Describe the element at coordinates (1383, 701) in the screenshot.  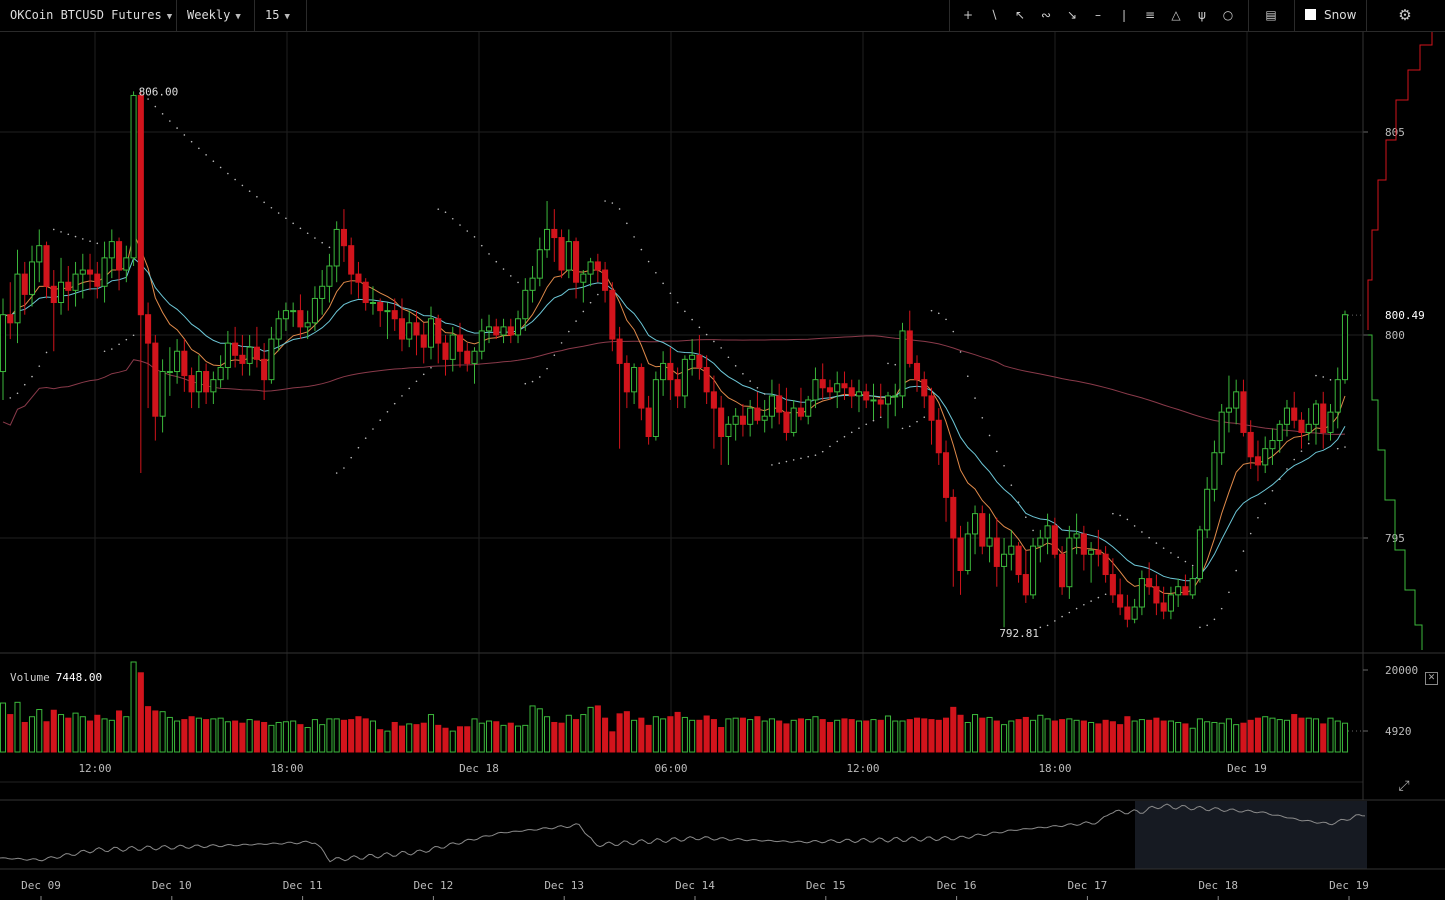
I see `volume-axis: 20000 4920` at that location.